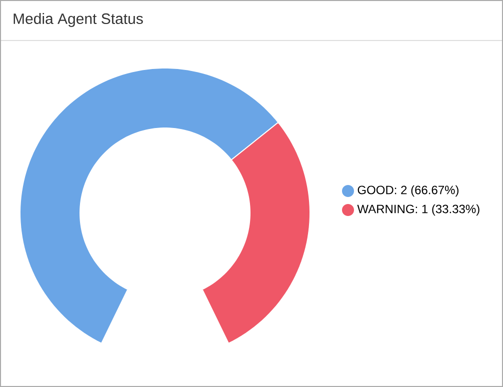  Describe the element at coordinates (408, 191) in the screenshot. I see `legend-label: GOOD: 2 (66.67%)` at that location.